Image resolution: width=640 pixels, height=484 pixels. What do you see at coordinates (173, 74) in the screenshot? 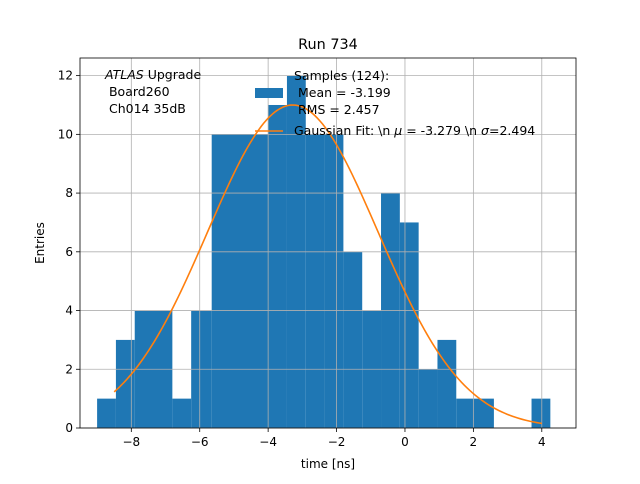
I see `atlas-upgrade: Upgrade` at bounding box center [173, 74].